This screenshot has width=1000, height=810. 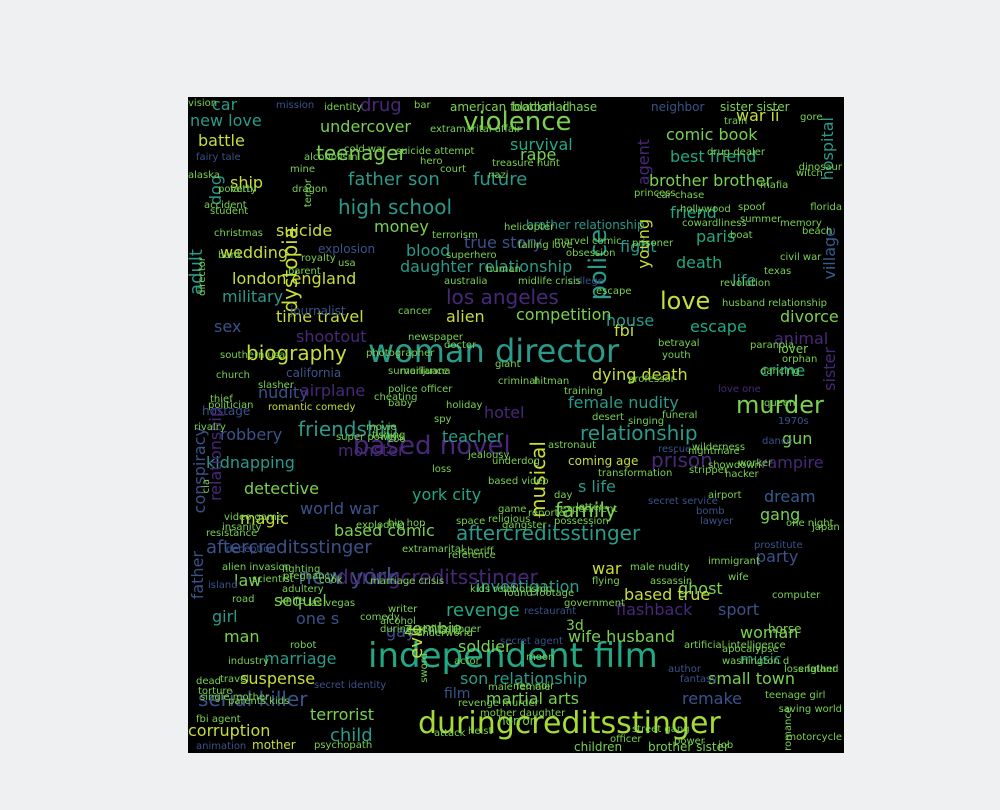 What do you see at coordinates (660, 567) in the screenshot?
I see `word: male nudity` at bounding box center [660, 567].